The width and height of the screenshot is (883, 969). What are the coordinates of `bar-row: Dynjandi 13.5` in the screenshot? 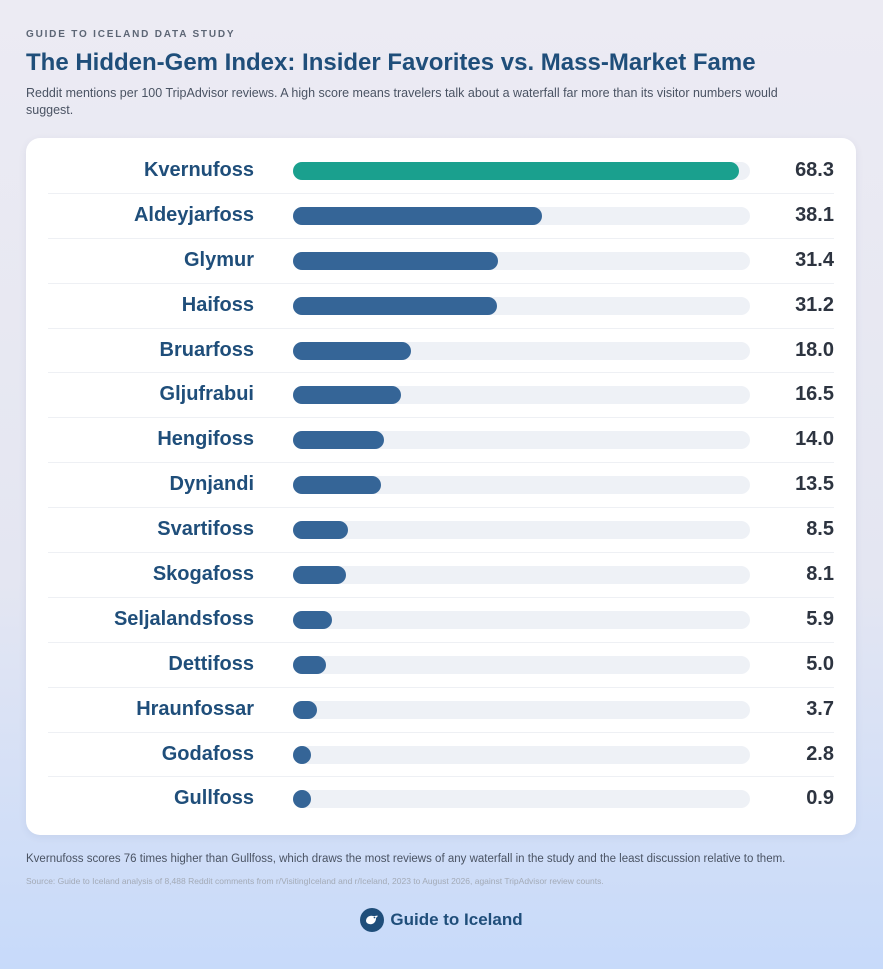 It's located at (441, 486).